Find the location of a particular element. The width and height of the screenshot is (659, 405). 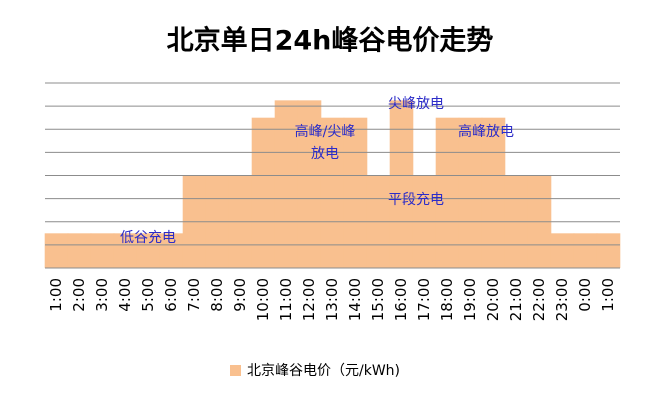

x-tick-label: 17:00 is located at coordinates (424, 299).